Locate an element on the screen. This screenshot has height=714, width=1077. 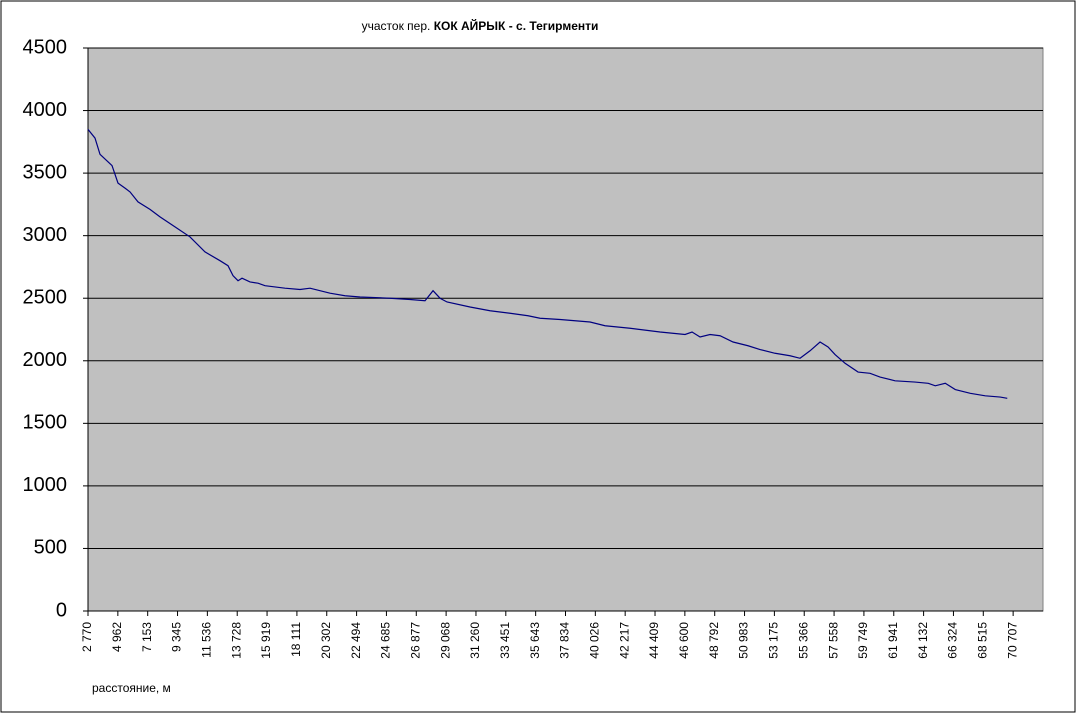
y-tick-label: 2000 is located at coordinates (45, 360).